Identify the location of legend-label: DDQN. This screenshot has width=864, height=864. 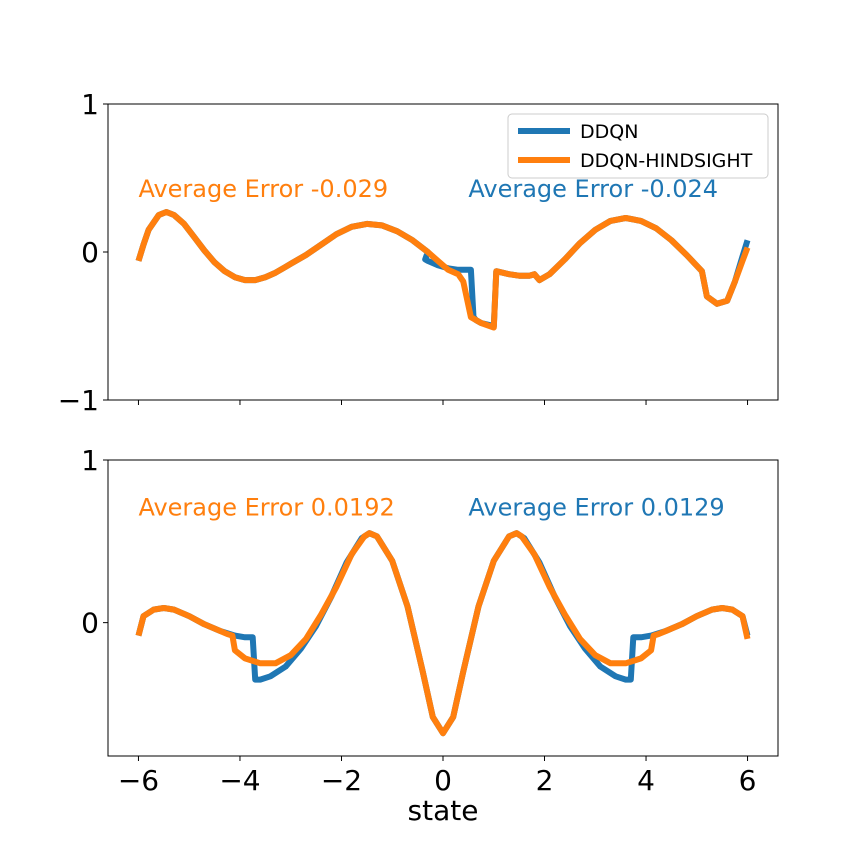
(609, 132).